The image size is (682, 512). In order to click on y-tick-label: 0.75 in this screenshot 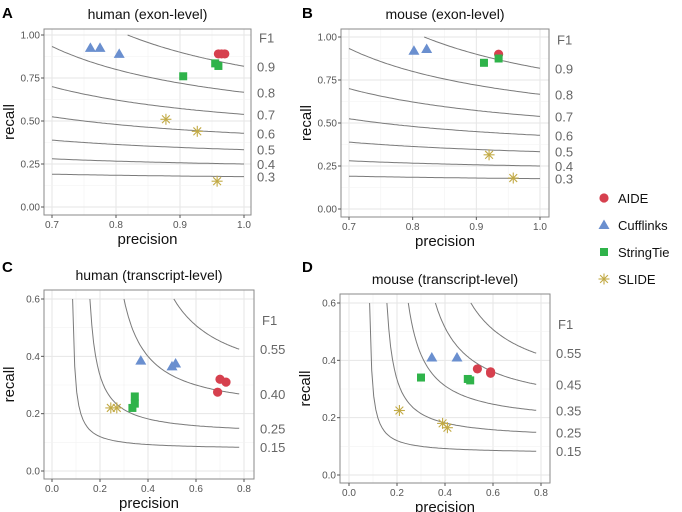, I will do `click(328, 81)`.